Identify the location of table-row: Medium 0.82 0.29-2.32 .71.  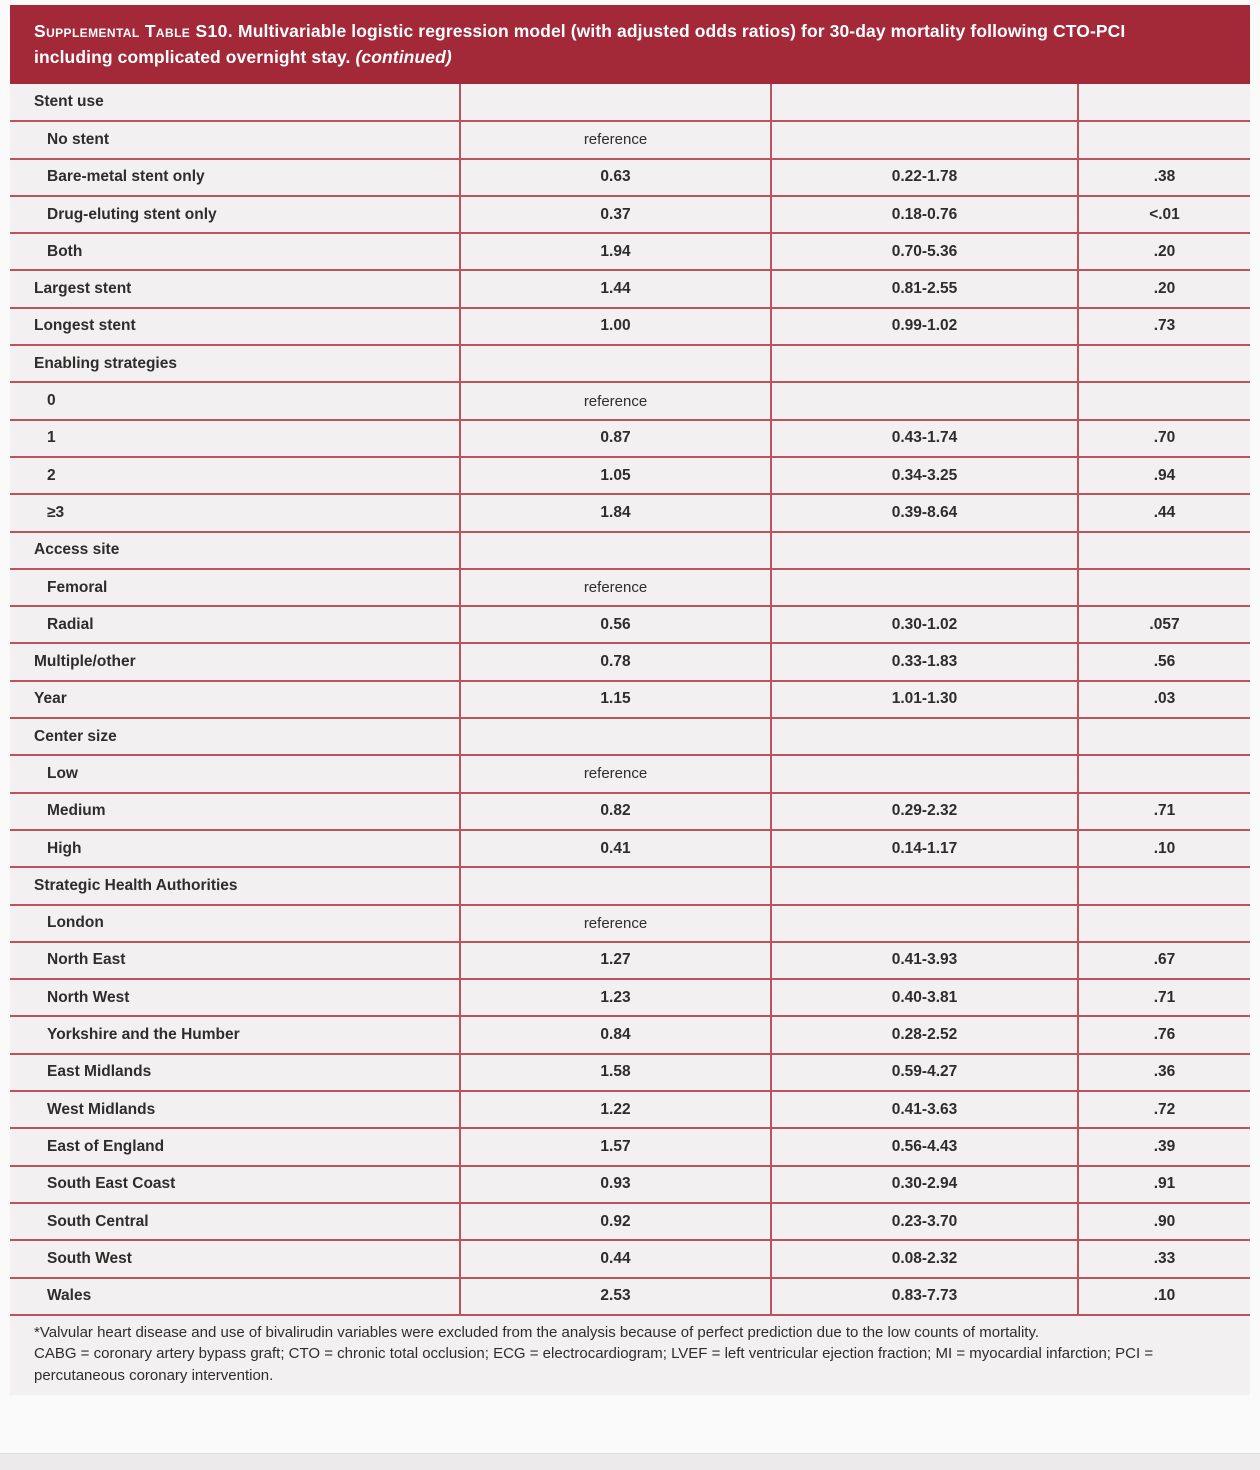
(630, 811).